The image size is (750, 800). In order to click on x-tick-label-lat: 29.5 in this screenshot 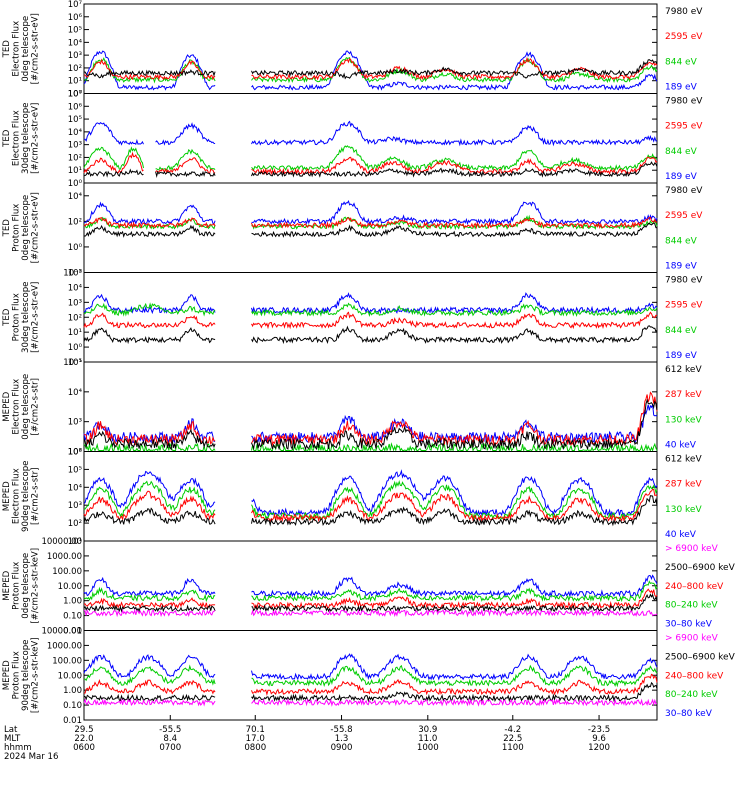, I will do `click(83, 730)`.